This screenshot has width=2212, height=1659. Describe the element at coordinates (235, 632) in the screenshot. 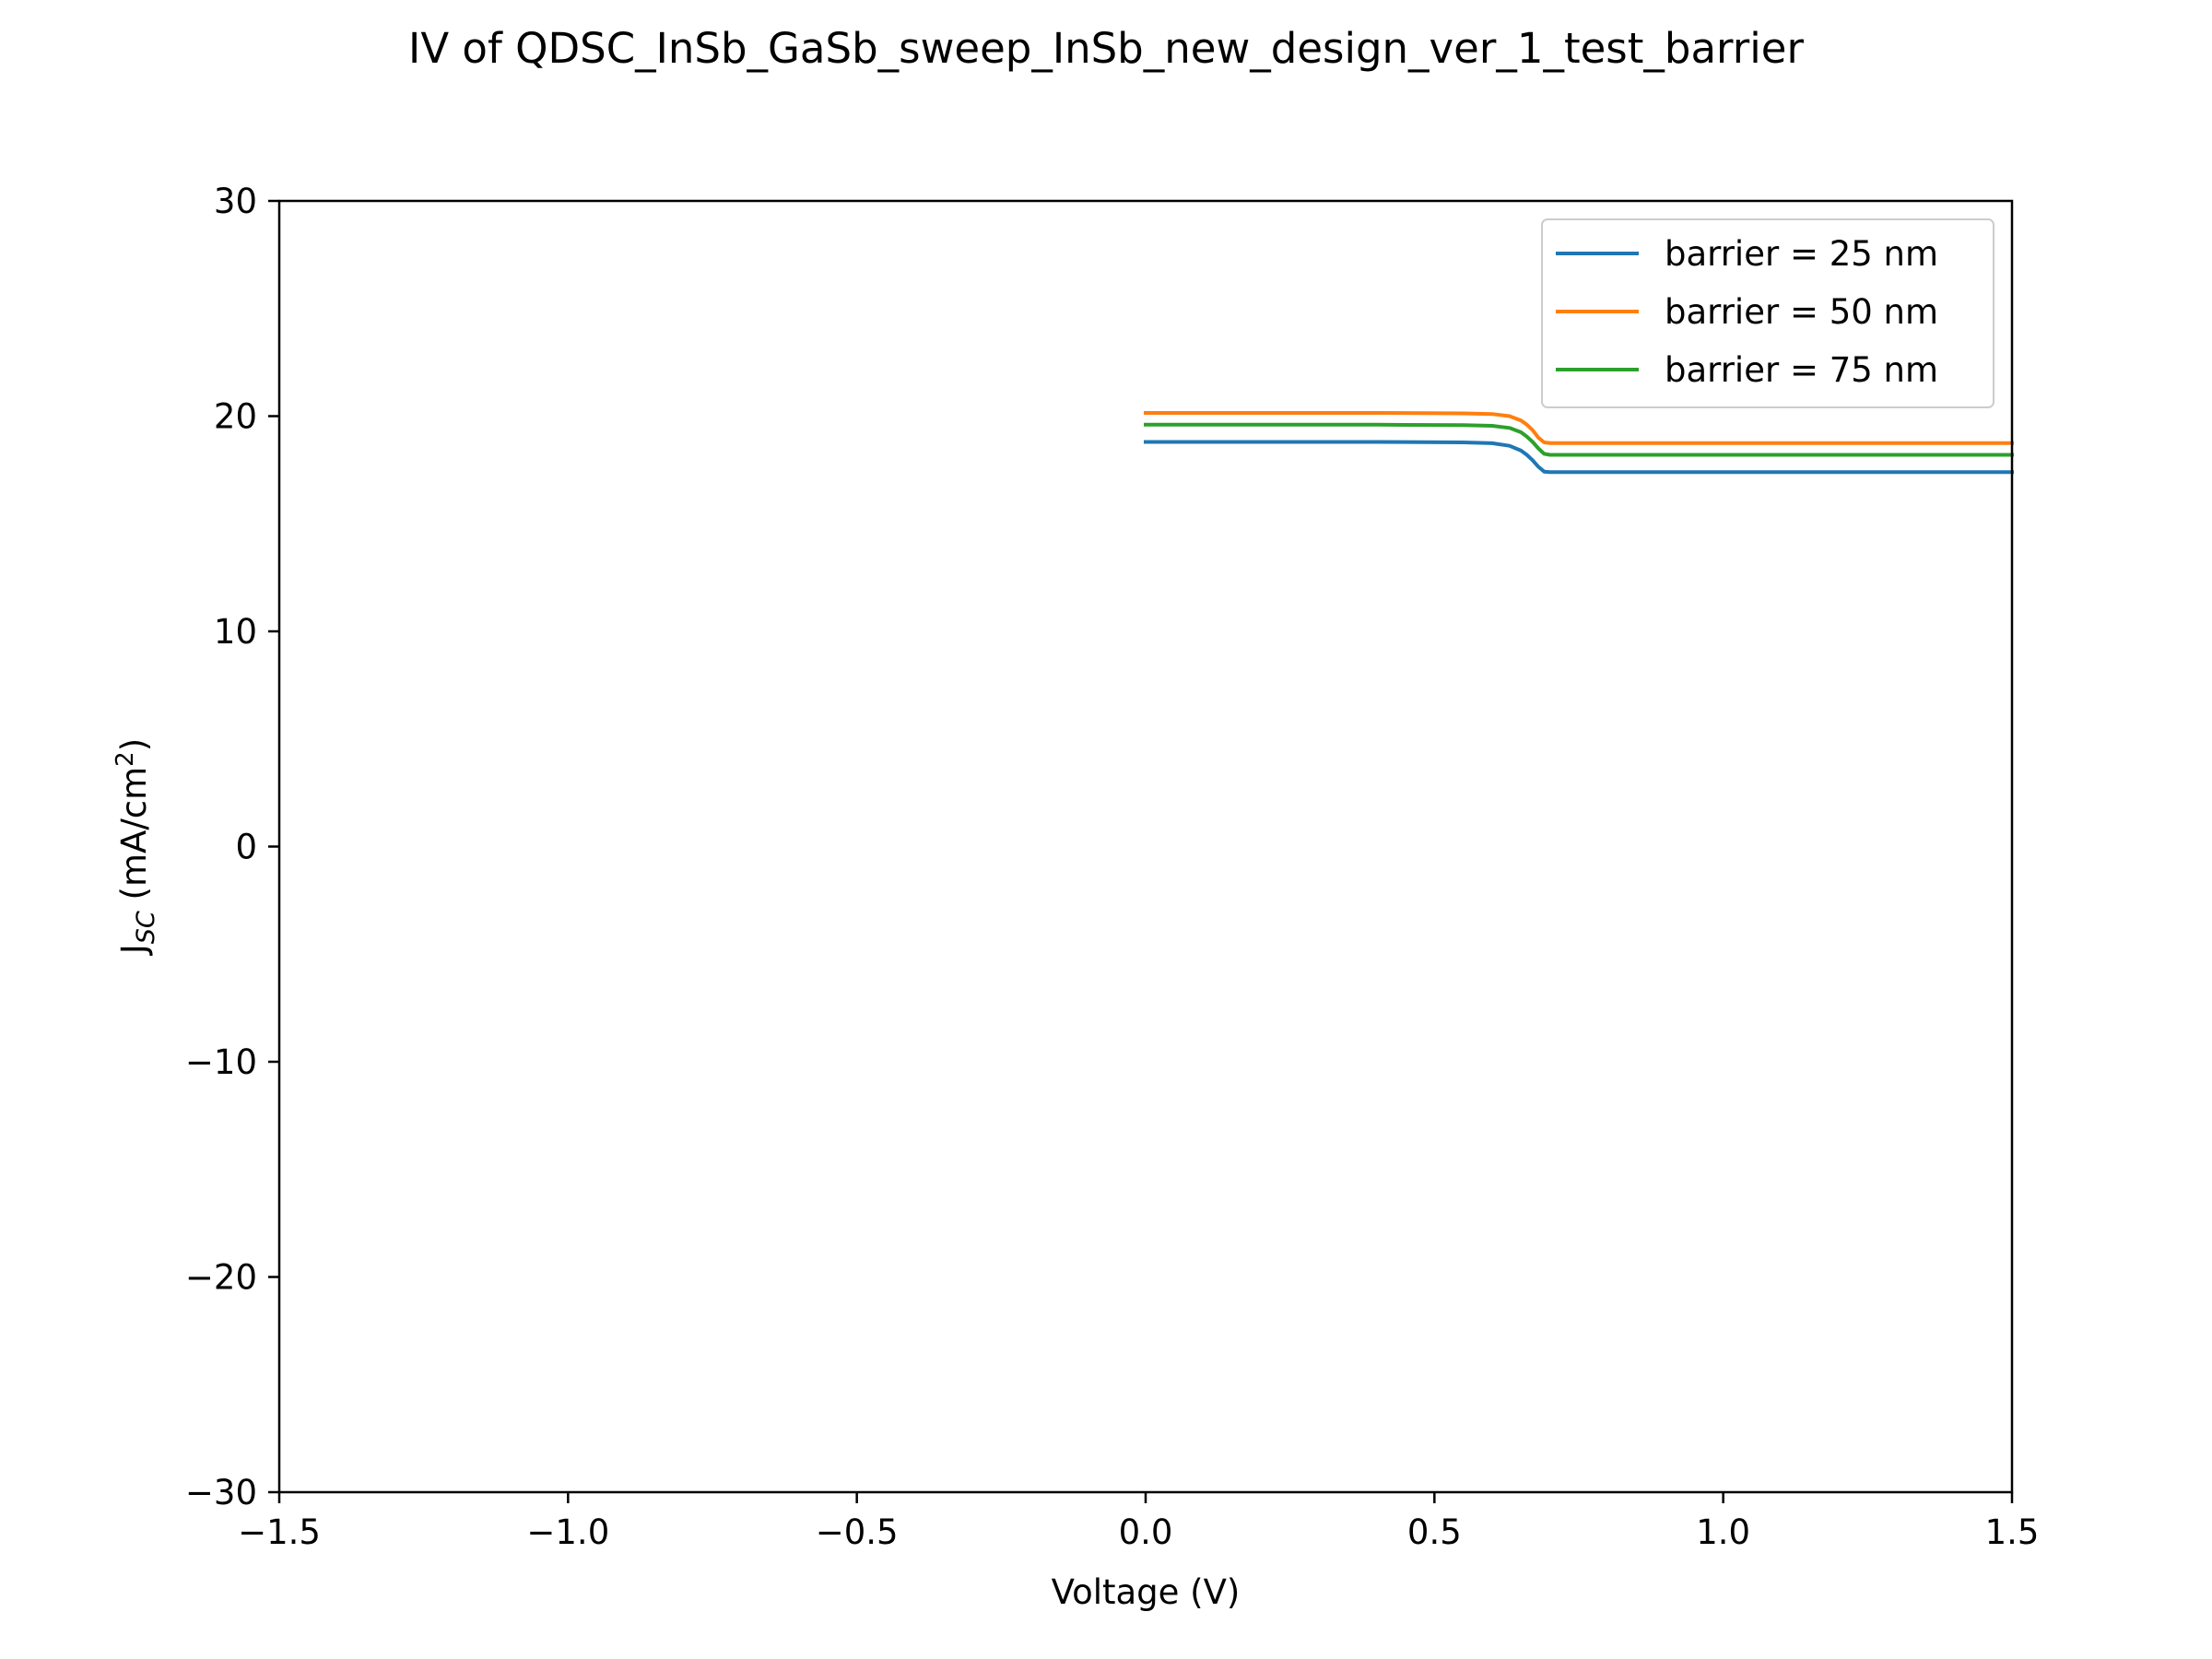

I see `y-tick-label-4: 10` at that location.